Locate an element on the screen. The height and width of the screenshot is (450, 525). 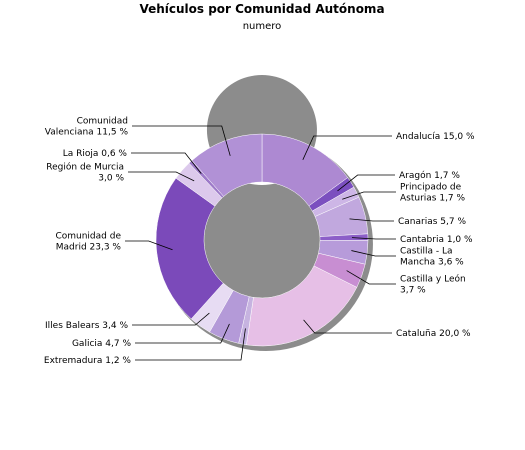
label-castilla-la-mancha-line1: Castilla - La is located at coordinates (426, 252).